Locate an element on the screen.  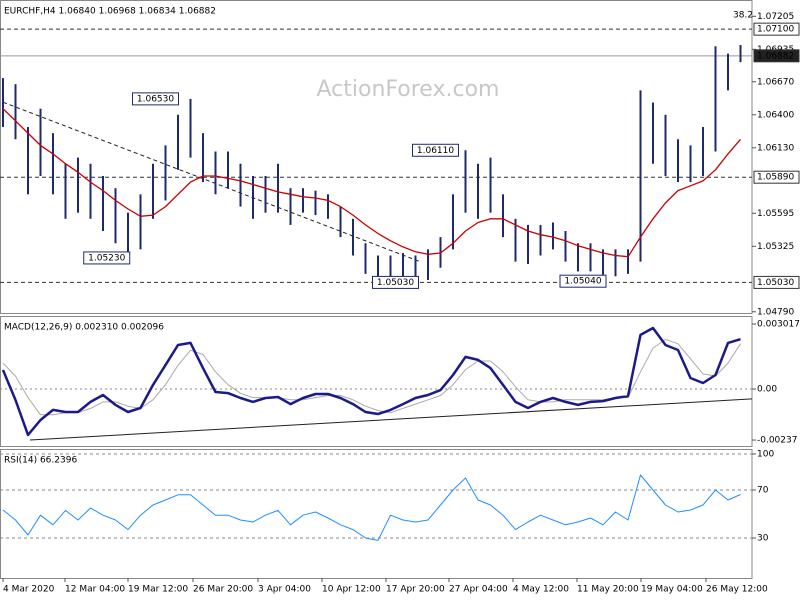
x-tick-label: 3 Apr 04:00 is located at coordinates (284, 590).